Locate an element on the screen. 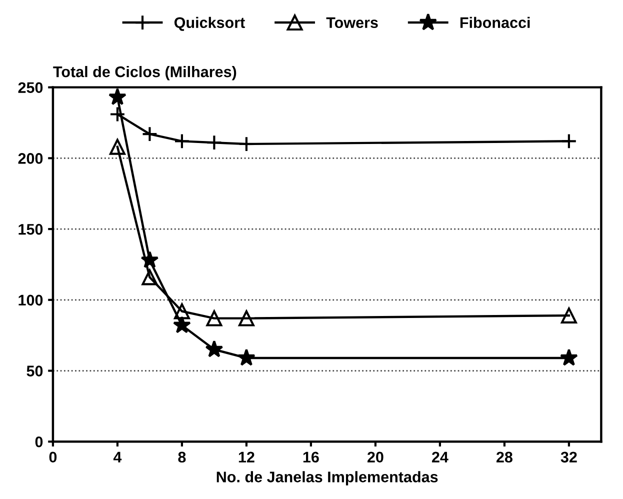 The width and height of the screenshot is (623, 499). legend-label: Fibonacci is located at coordinates (495, 22).